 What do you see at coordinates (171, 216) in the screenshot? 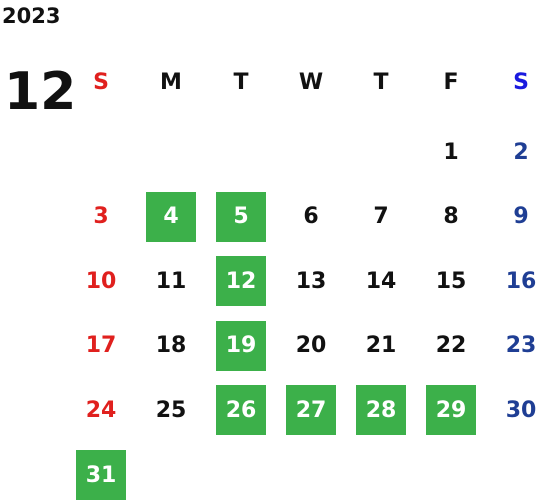
I see `marked-day: 4` at bounding box center [171, 216].